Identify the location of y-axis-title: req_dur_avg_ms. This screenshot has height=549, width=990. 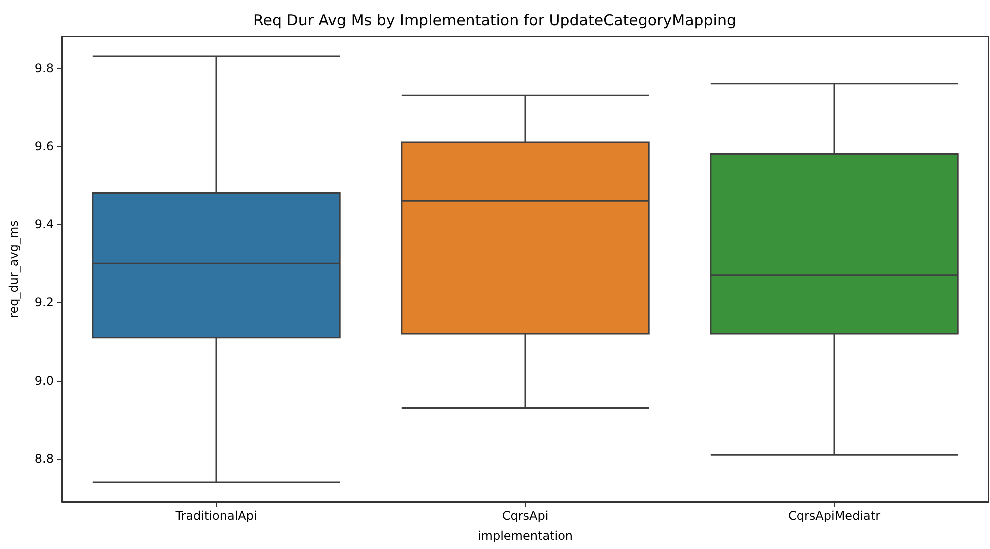
(14, 269).